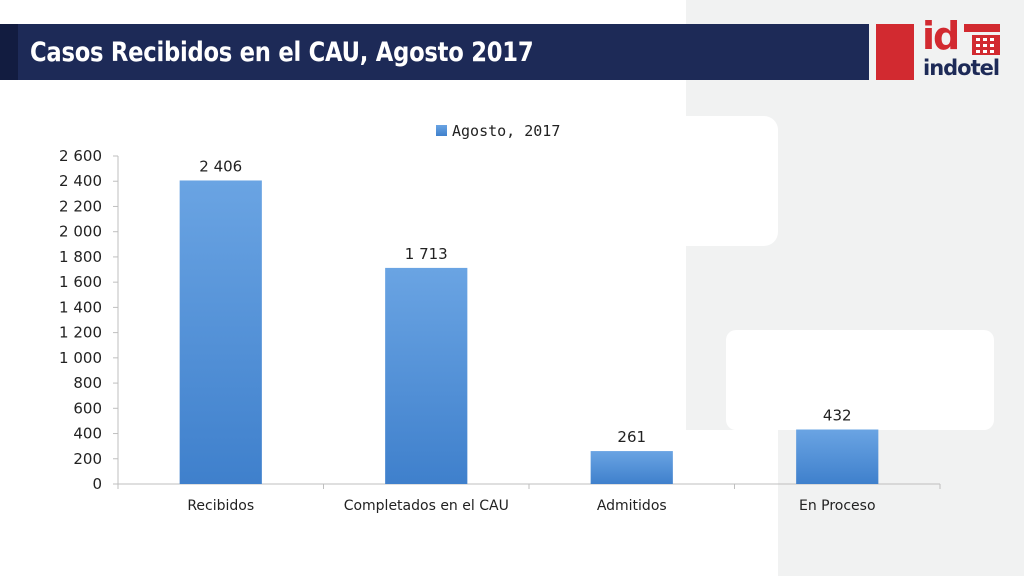 The width and height of the screenshot is (1024, 576). Describe the element at coordinates (80, 307) in the screenshot. I see `y-tick-label: 1 400` at that location.